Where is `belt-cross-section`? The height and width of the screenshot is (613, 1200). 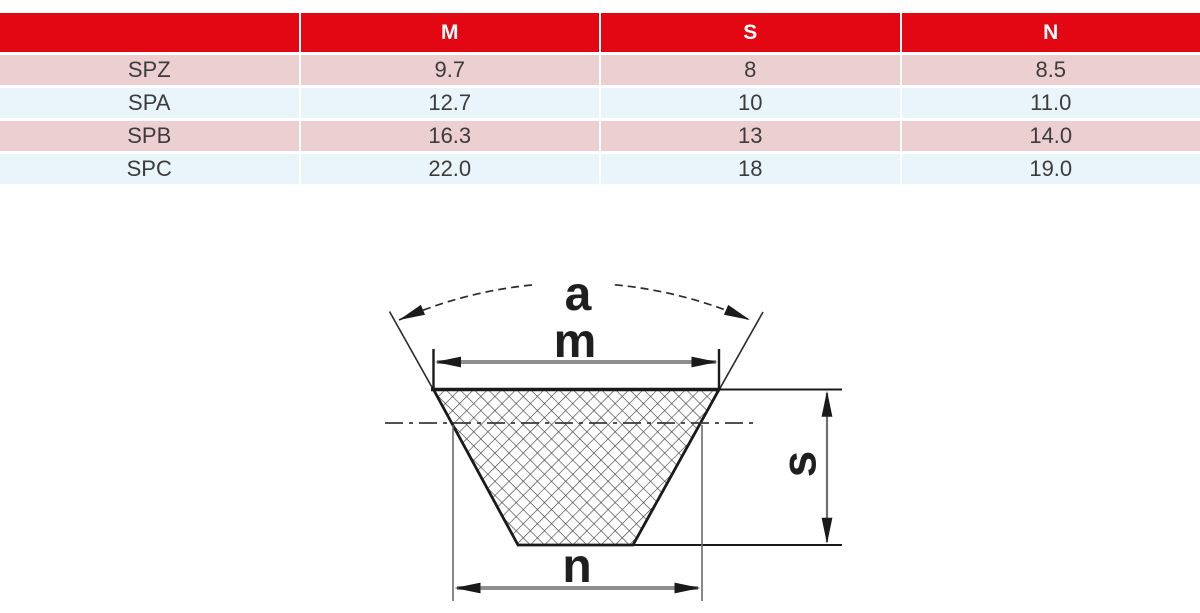
belt-cross-section is located at coordinates (576, 467).